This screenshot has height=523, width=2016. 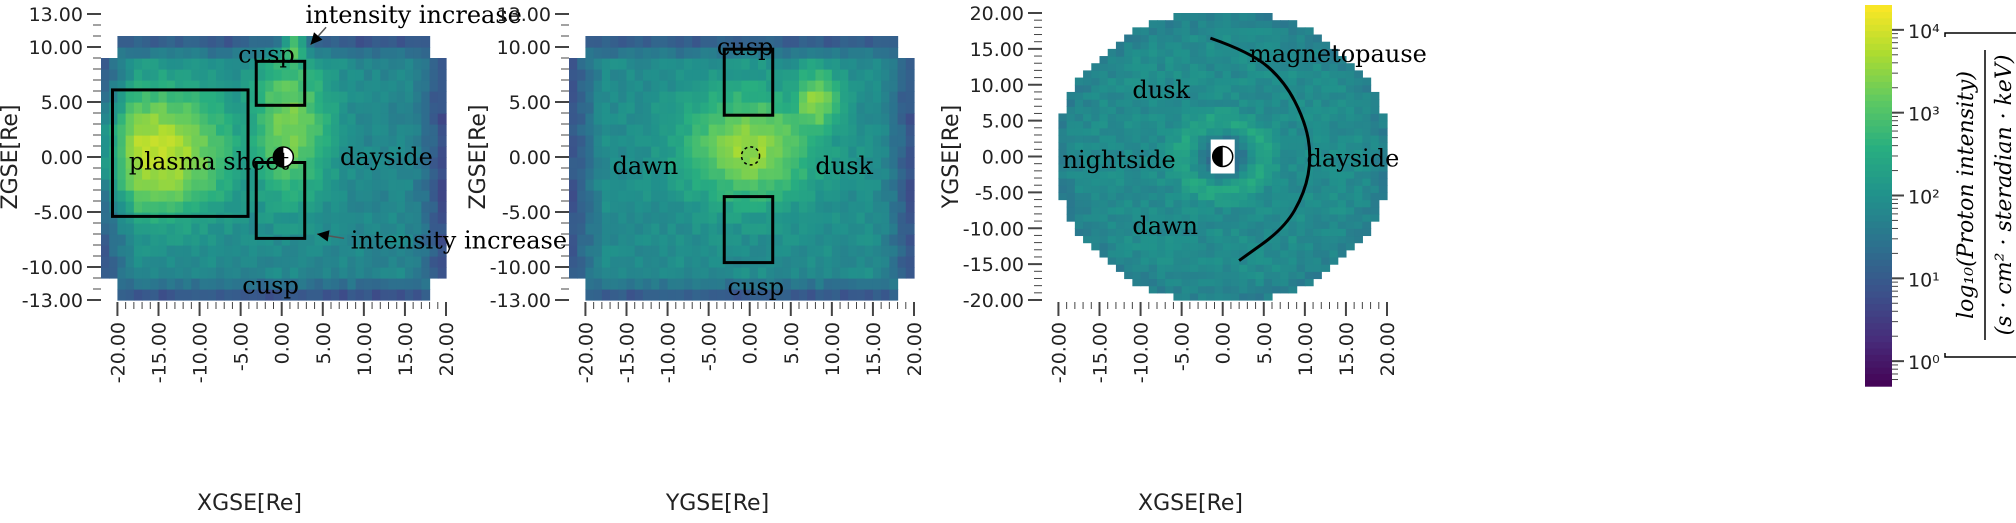 I want to click on x-tick-label: -15.00, so click(x=628, y=352).